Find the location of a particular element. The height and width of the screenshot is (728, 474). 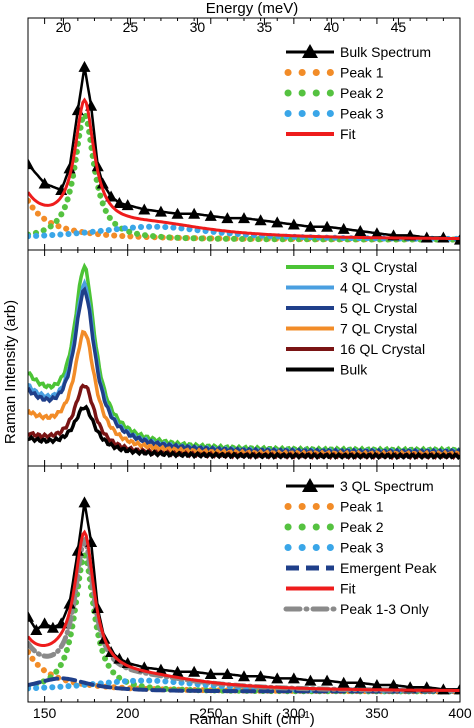

x-tick-label: 300 is located at coordinates (294, 713).